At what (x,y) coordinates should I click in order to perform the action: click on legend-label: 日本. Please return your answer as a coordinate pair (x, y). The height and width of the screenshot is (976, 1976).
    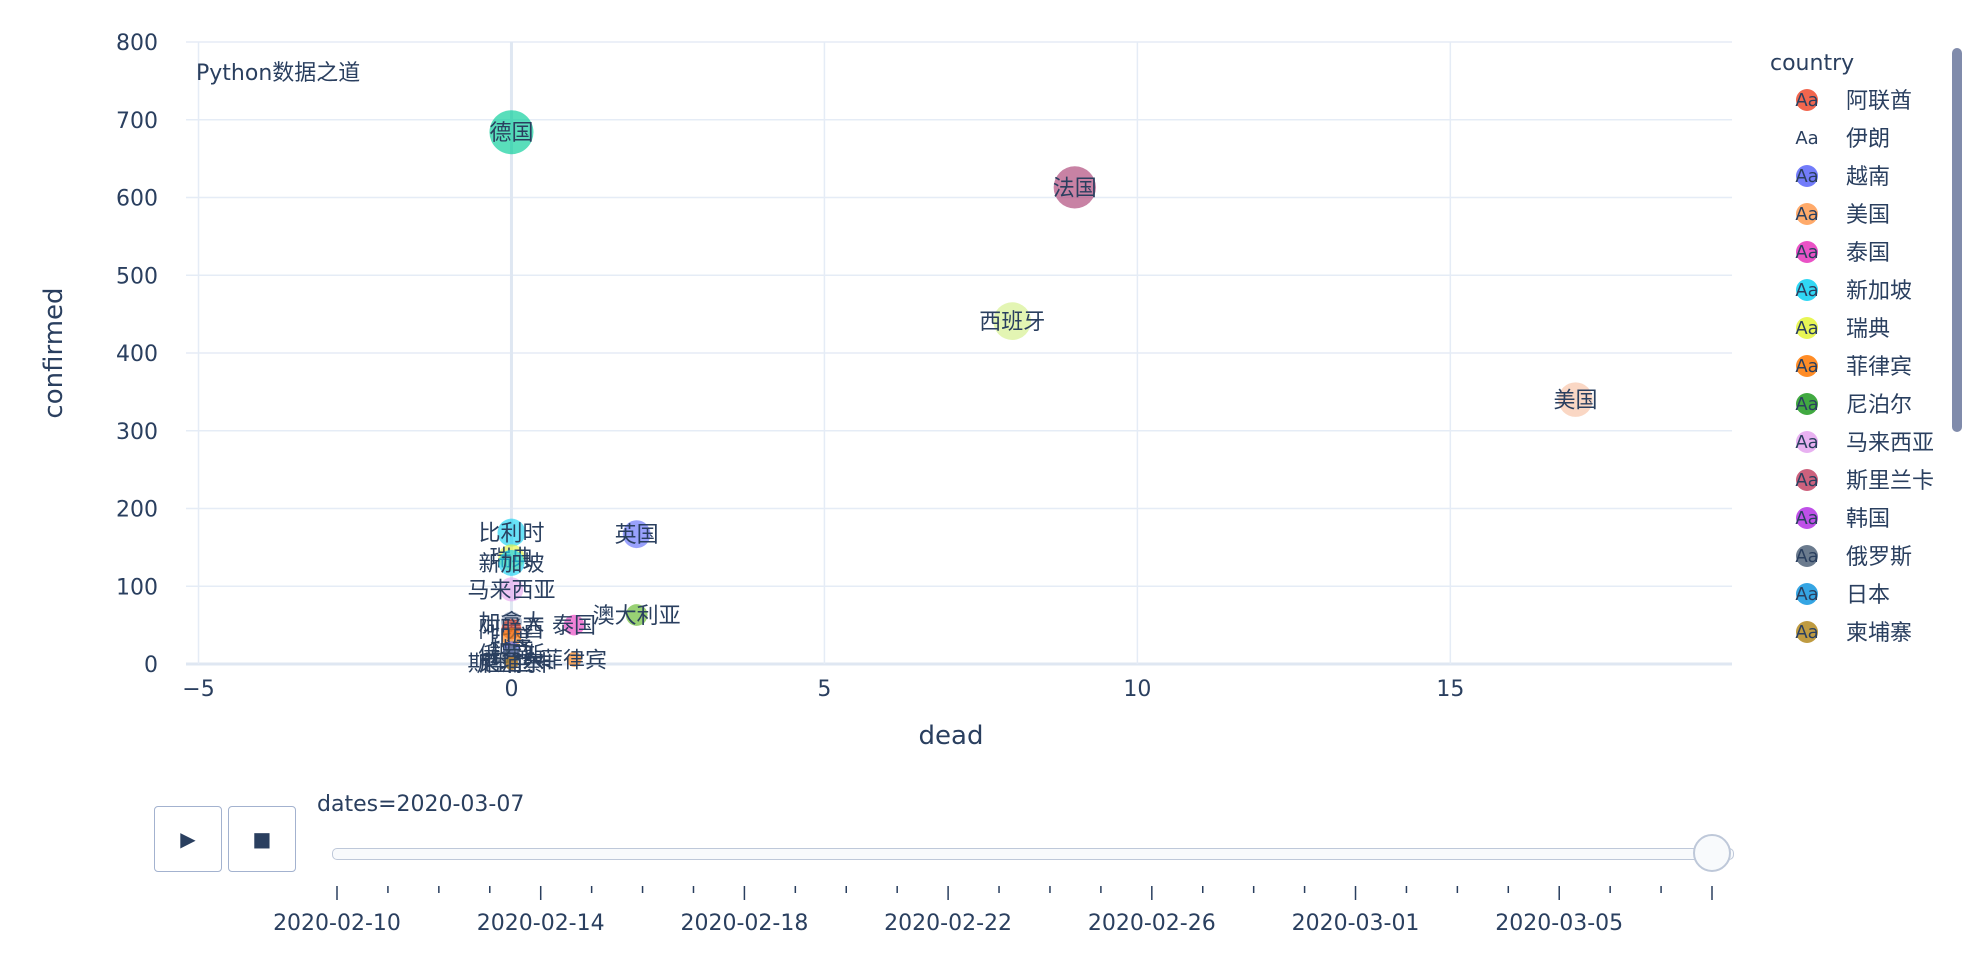
    Looking at the image, I should click on (1868, 595).